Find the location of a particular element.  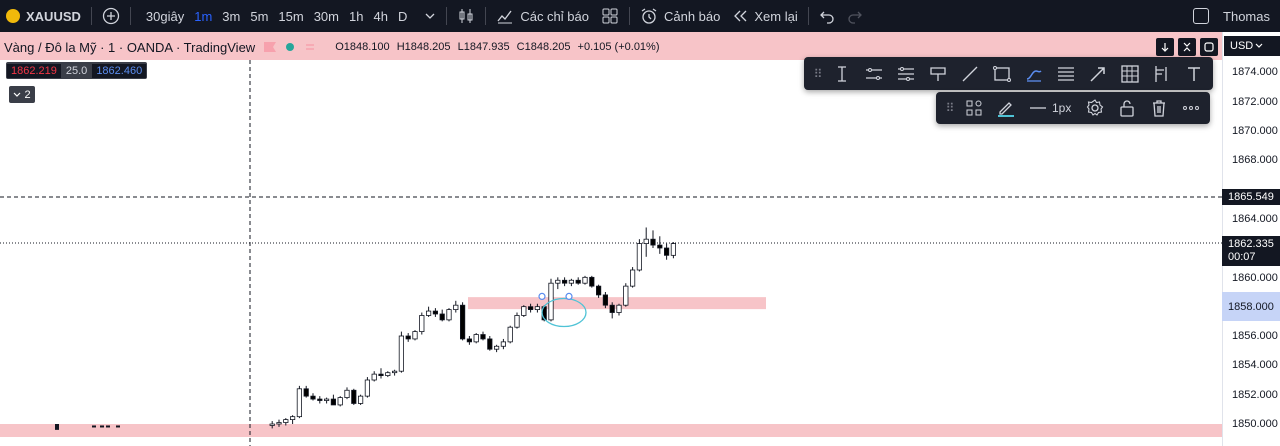

position-icon is located at coordinates (1161, 73).